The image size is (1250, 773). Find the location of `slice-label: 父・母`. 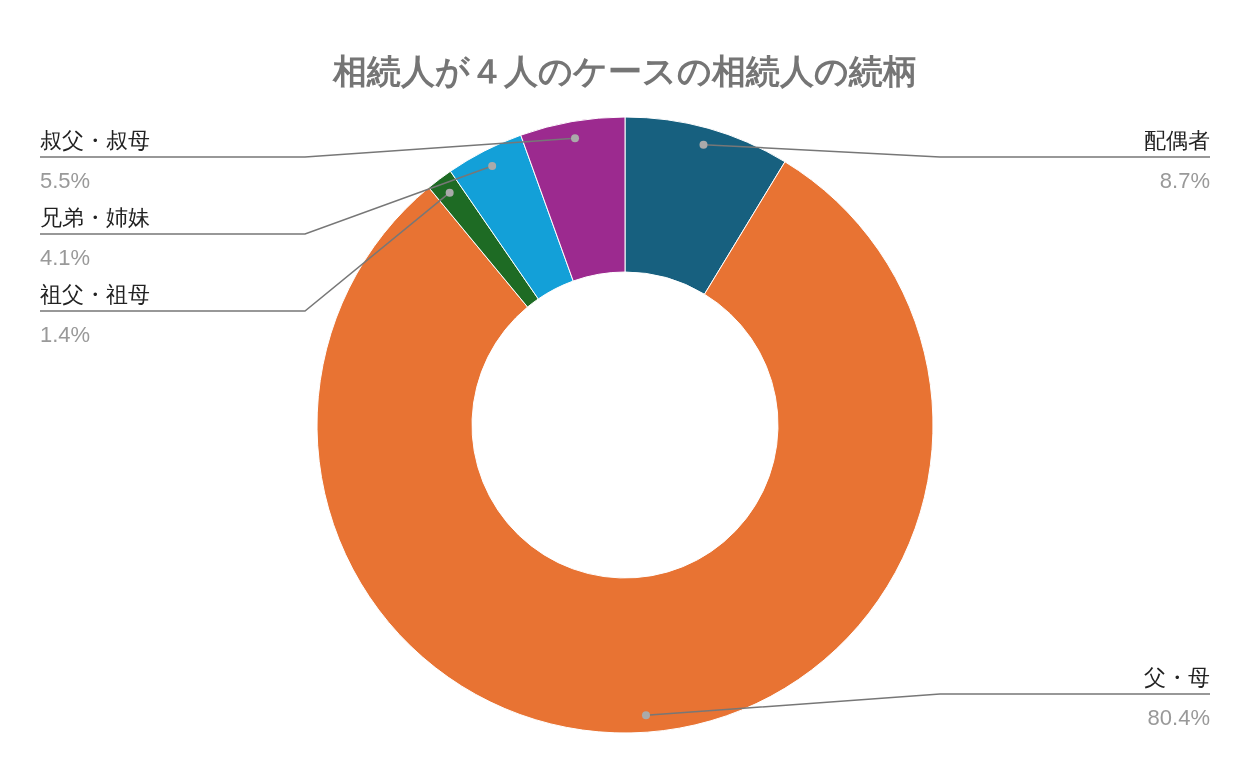

slice-label: 父・母 is located at coordinates (1177, 677).